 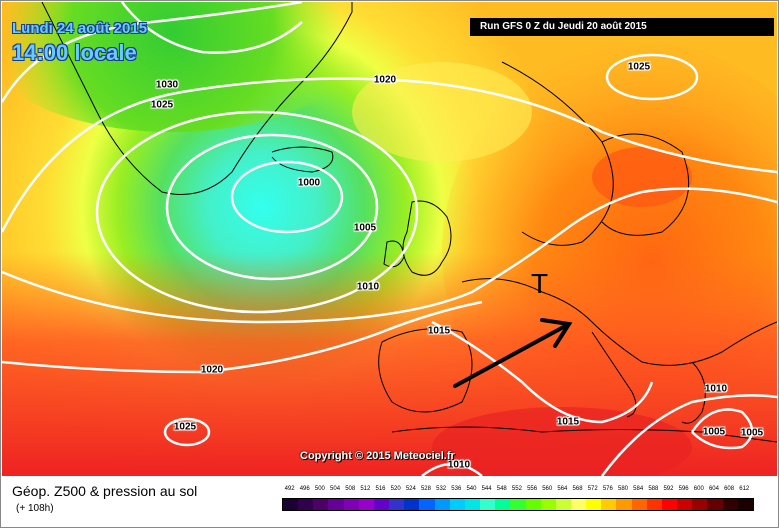 I want to click on scale-label: 496, so click(x=304, y=489).